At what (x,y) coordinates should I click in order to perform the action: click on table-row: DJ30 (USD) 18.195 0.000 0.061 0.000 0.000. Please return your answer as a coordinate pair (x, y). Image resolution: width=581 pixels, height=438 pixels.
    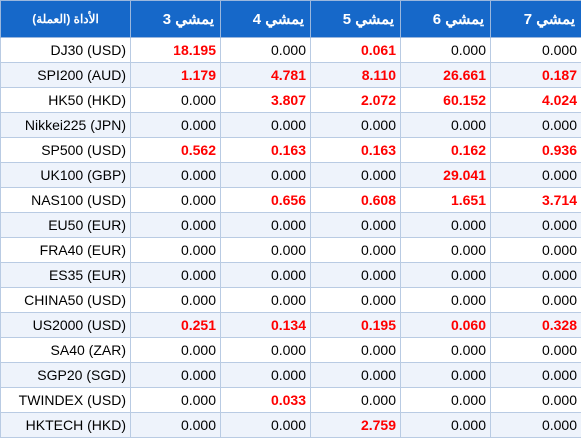
    Looking at the image, I should click on (290, 50).